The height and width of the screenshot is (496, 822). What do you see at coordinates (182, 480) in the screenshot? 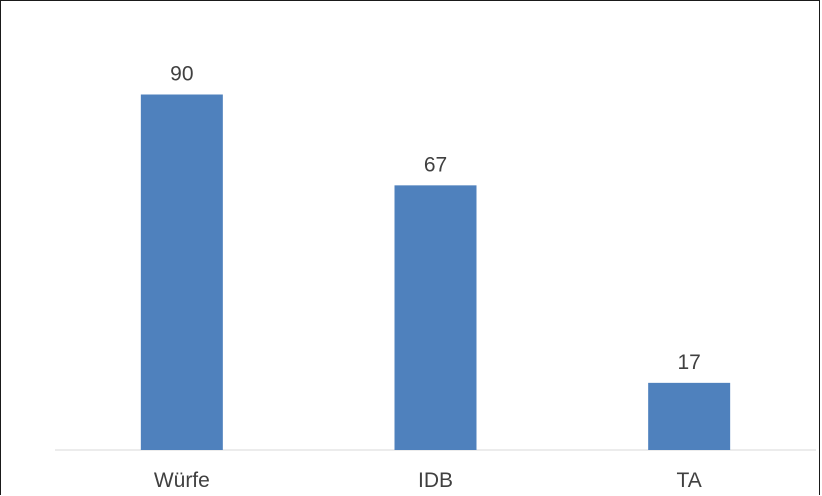
I see `category-label-0: Würfe` at bounding box center [182, 480].